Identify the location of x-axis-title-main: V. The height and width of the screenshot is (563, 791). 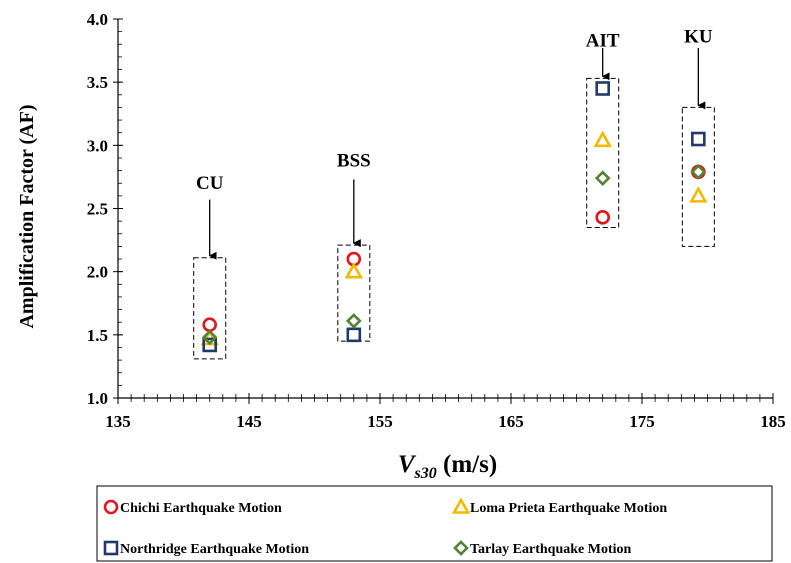
(407, 464).